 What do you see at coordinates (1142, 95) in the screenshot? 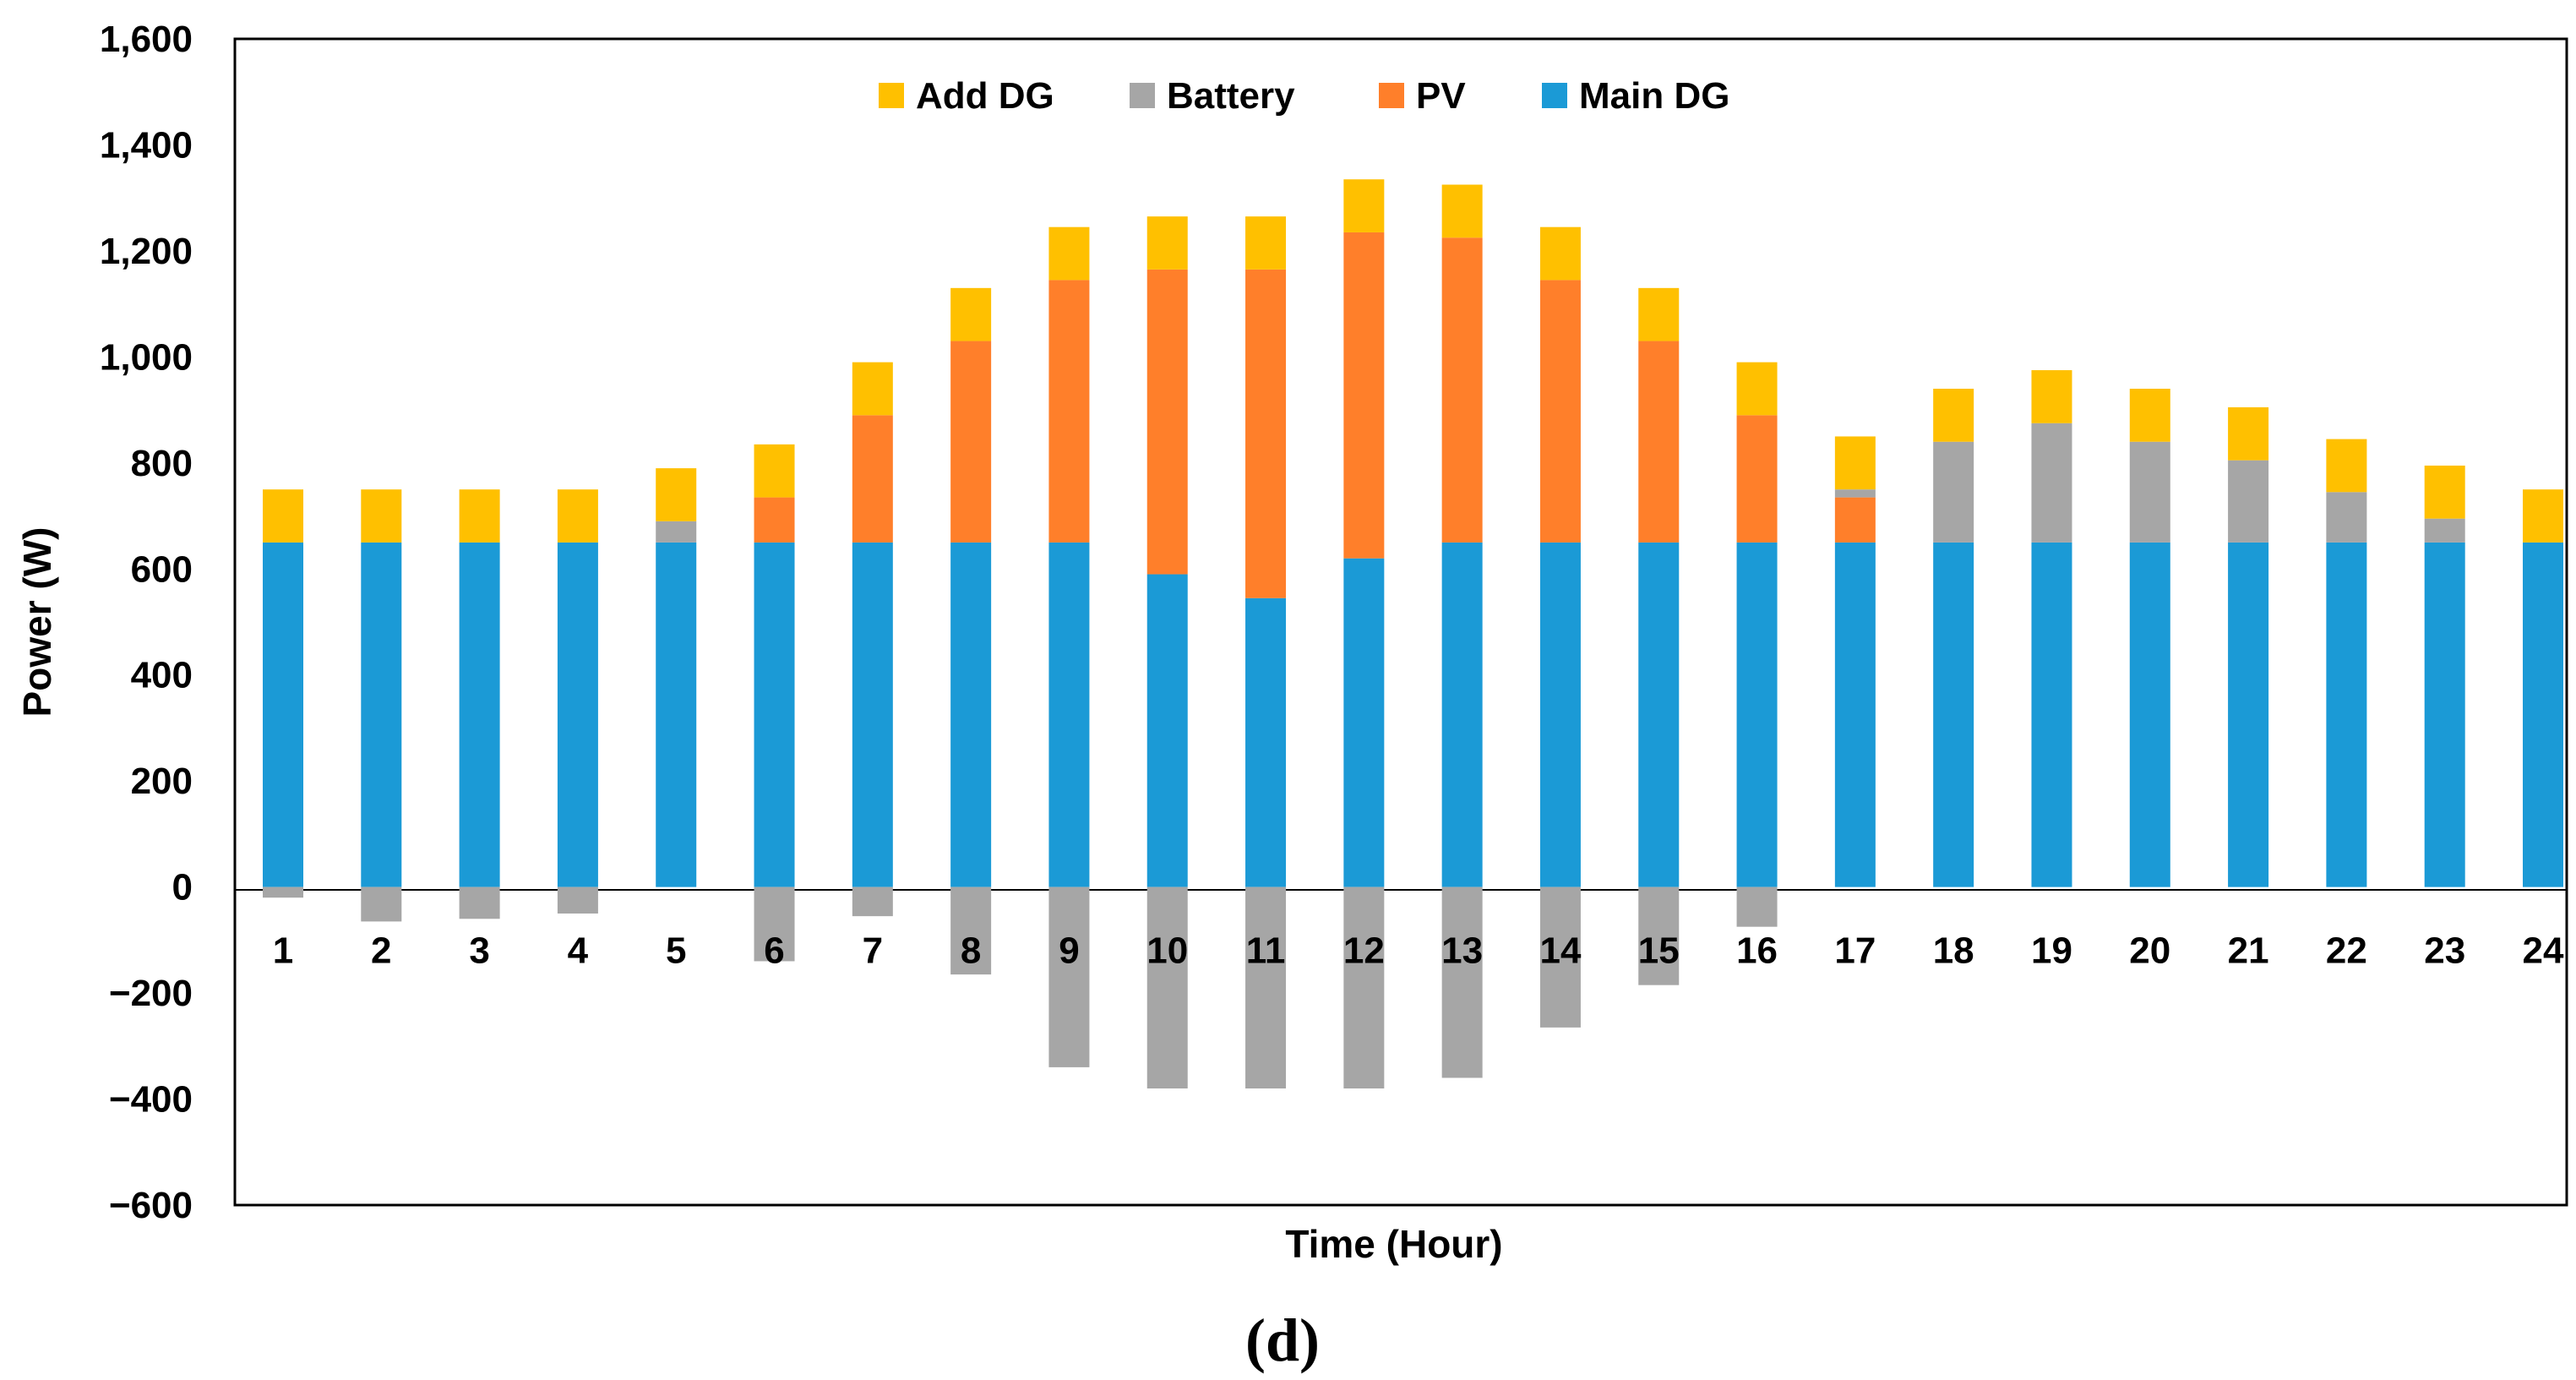
I see `legend-swatch-battery` at bounding box center [1142, 95].